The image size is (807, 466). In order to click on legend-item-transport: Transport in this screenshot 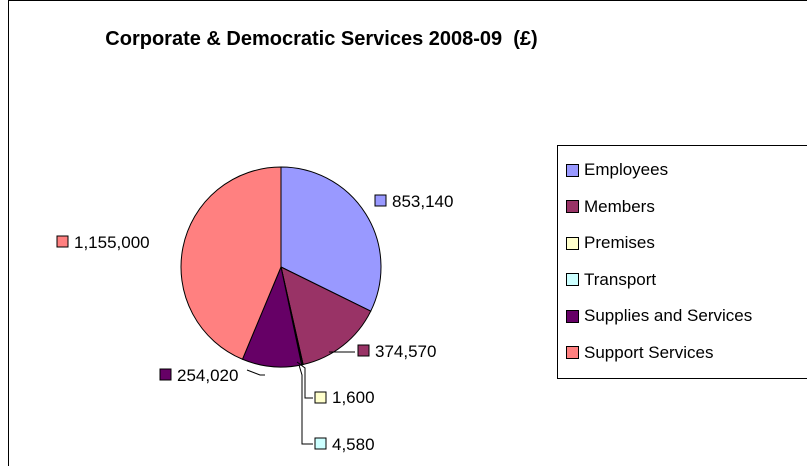, I will do `click(611, 280)`.